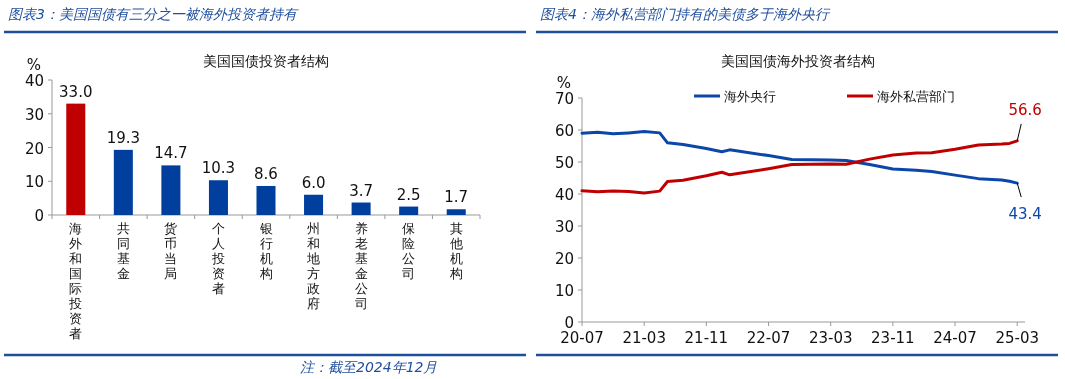  Describe the element at coordinates (685, 14) in the screenshot. I see `chart-title: 图表4：海外私营部门持有的美债多于海外央行` at that location.